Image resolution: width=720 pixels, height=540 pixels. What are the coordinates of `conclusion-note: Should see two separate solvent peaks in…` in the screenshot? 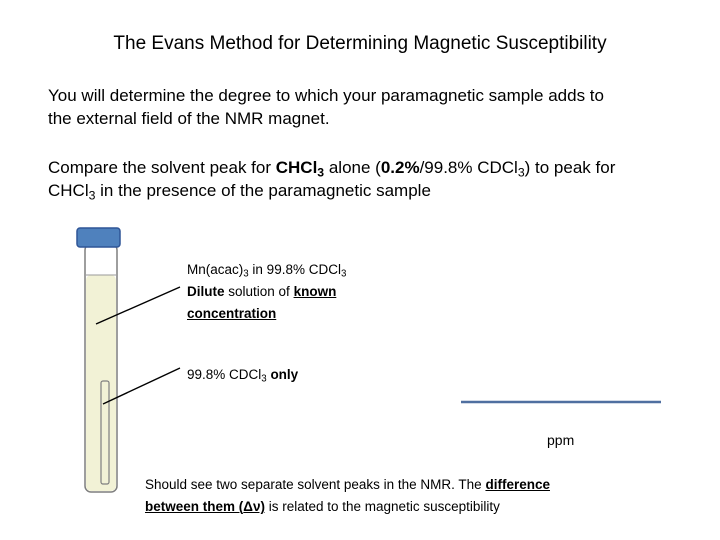 It's located at (395, 496).